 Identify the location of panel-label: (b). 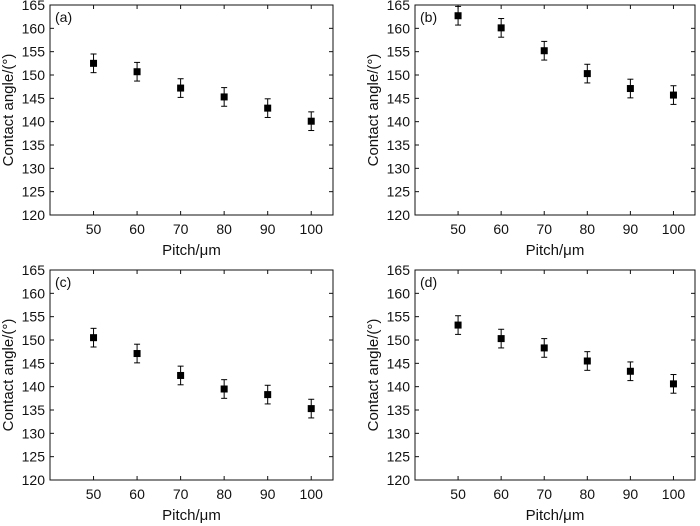
(428, 17).